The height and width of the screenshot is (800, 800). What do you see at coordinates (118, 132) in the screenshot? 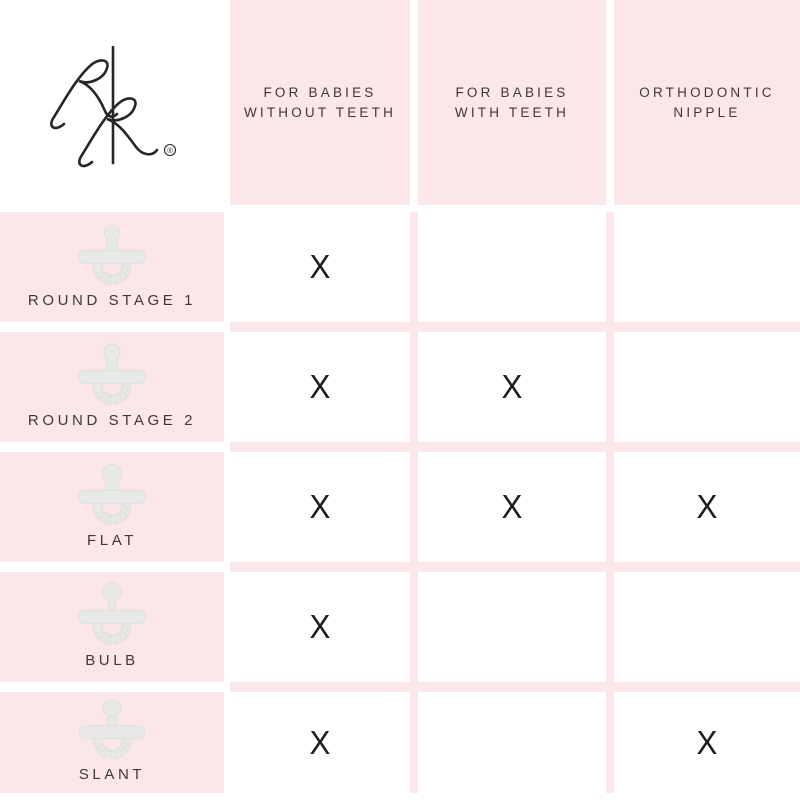
I see `brand-monogram-r2-icon` at bounding box center [118, 132].